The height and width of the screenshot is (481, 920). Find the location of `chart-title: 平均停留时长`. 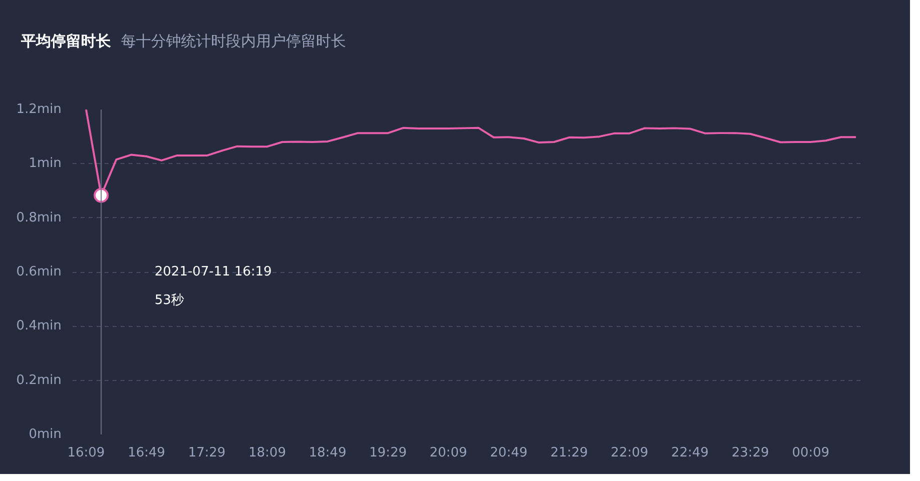

chart-title: 平均停留时长 is located at coordinates (66, 41).